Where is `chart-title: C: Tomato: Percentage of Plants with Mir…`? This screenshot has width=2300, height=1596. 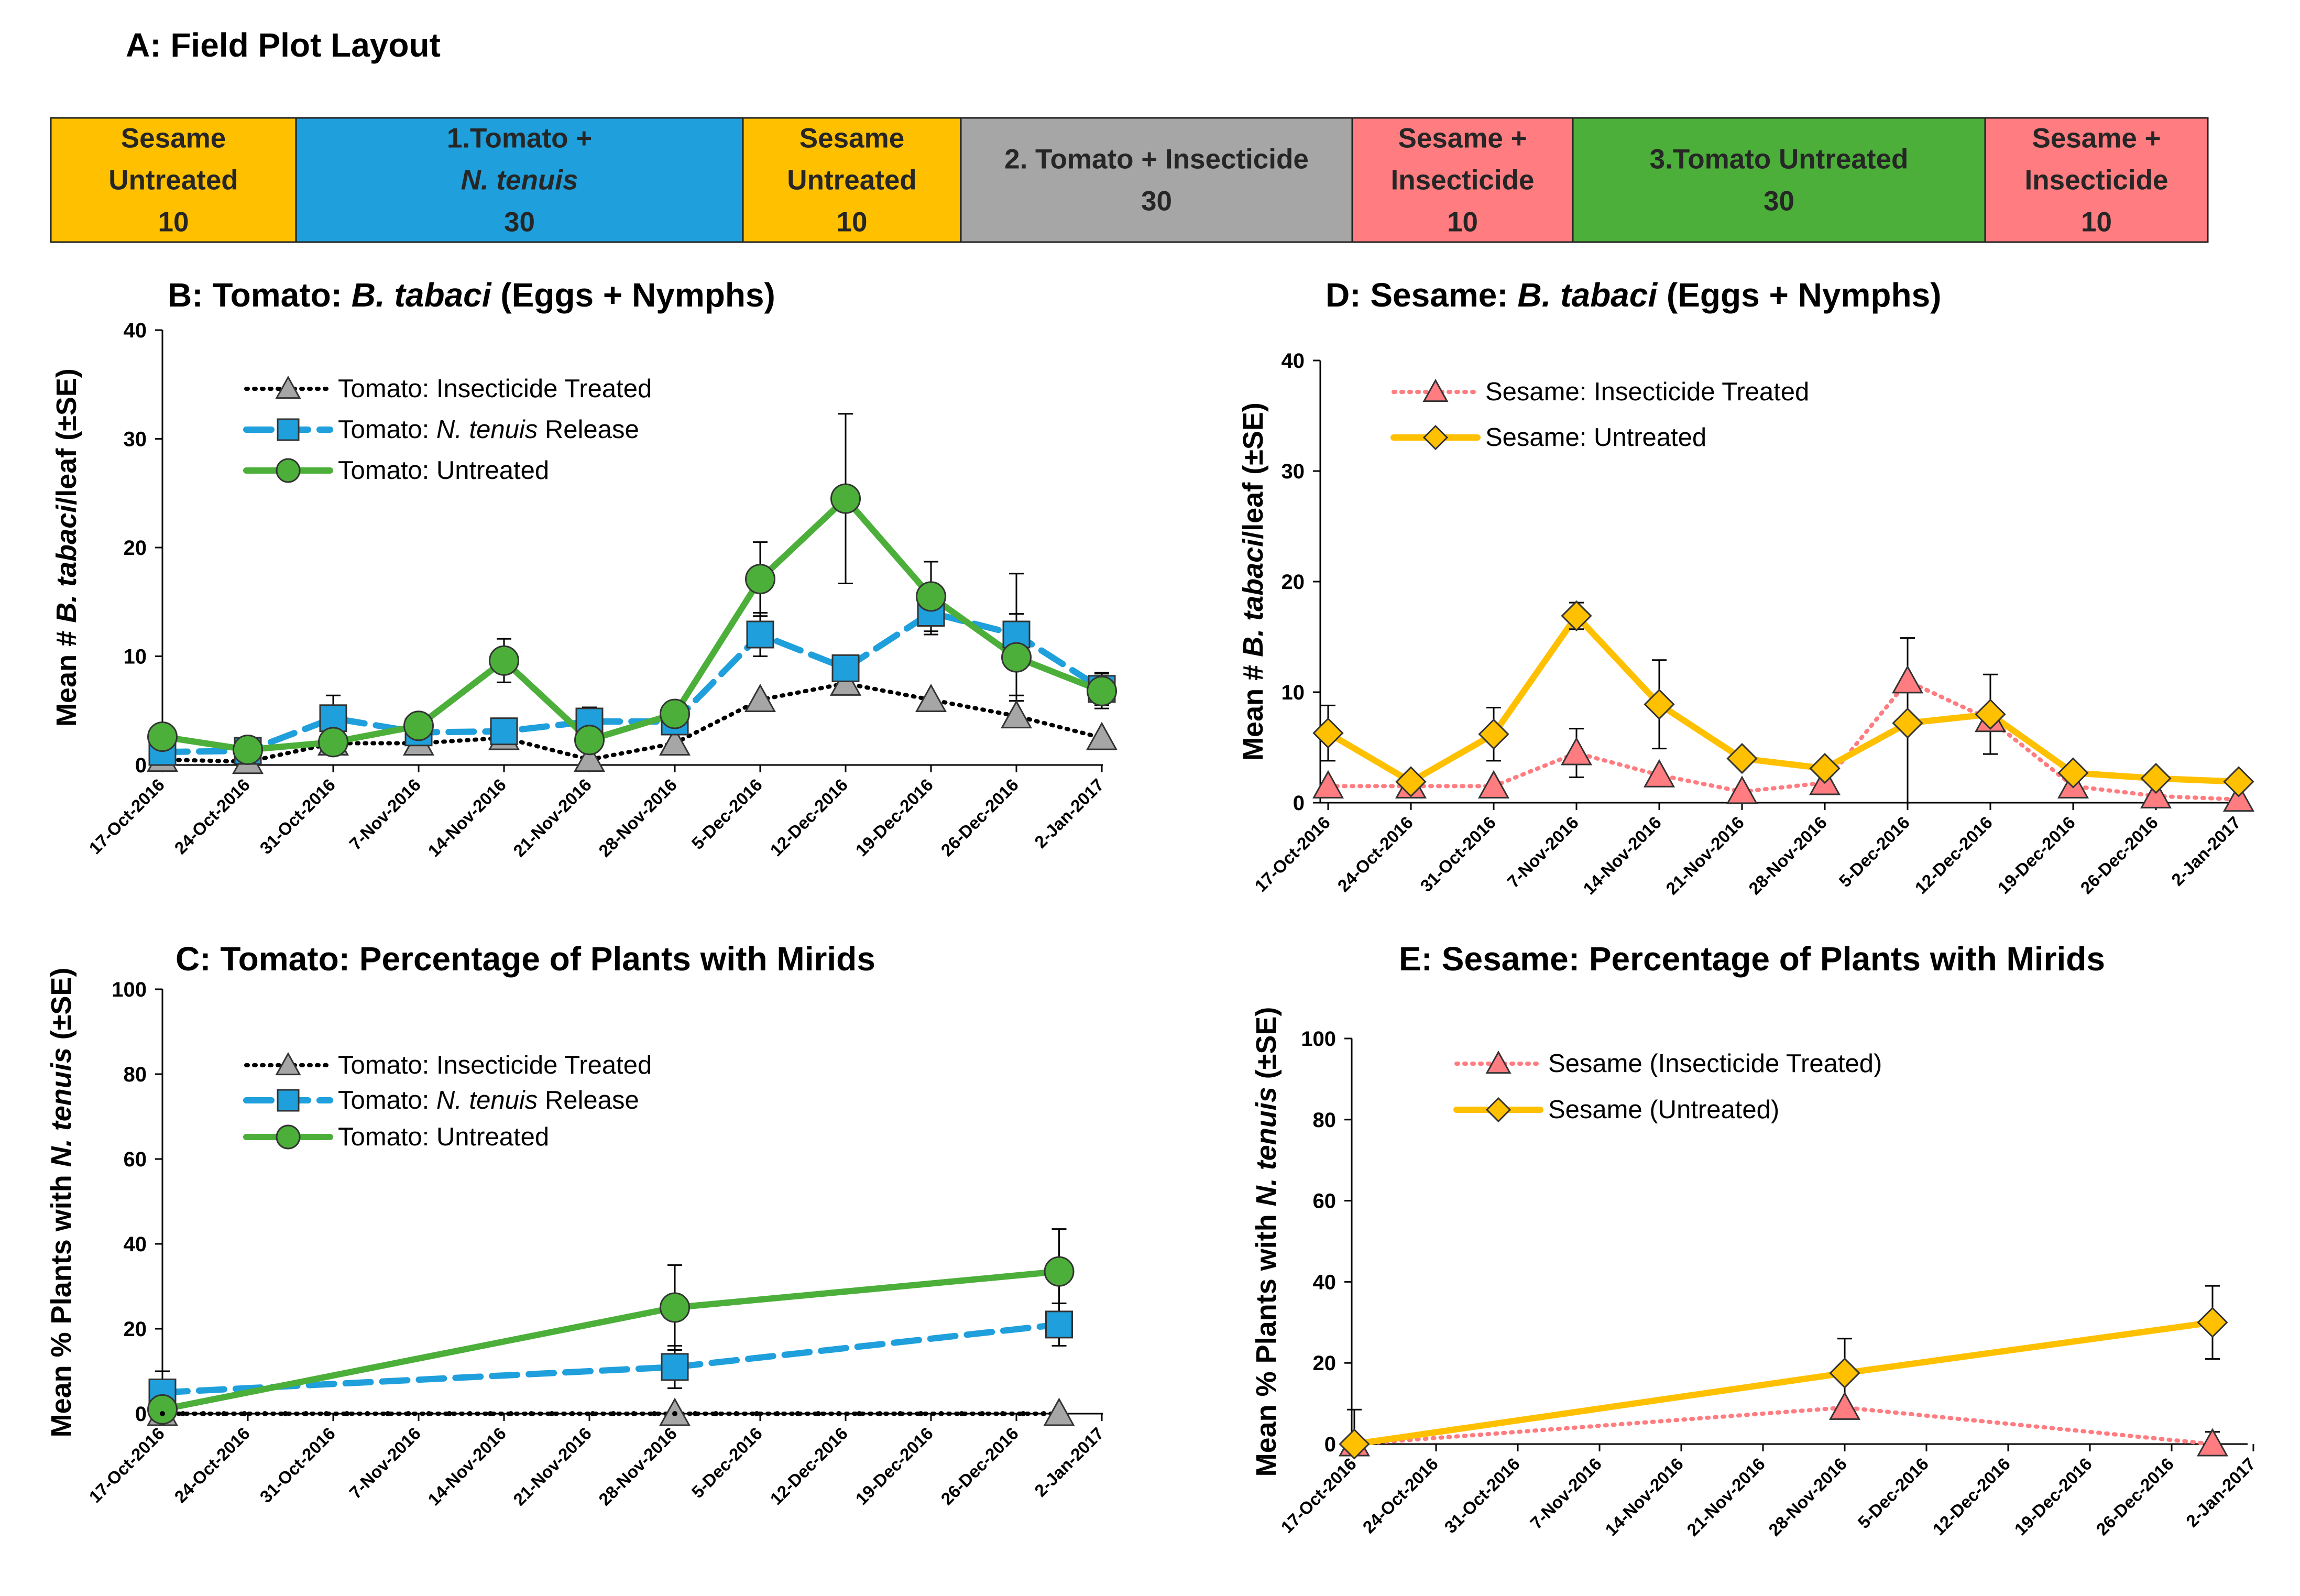 chart-title: C: Tomato: Percentage of Plants with Mir… is located at coordinates (525, 959).